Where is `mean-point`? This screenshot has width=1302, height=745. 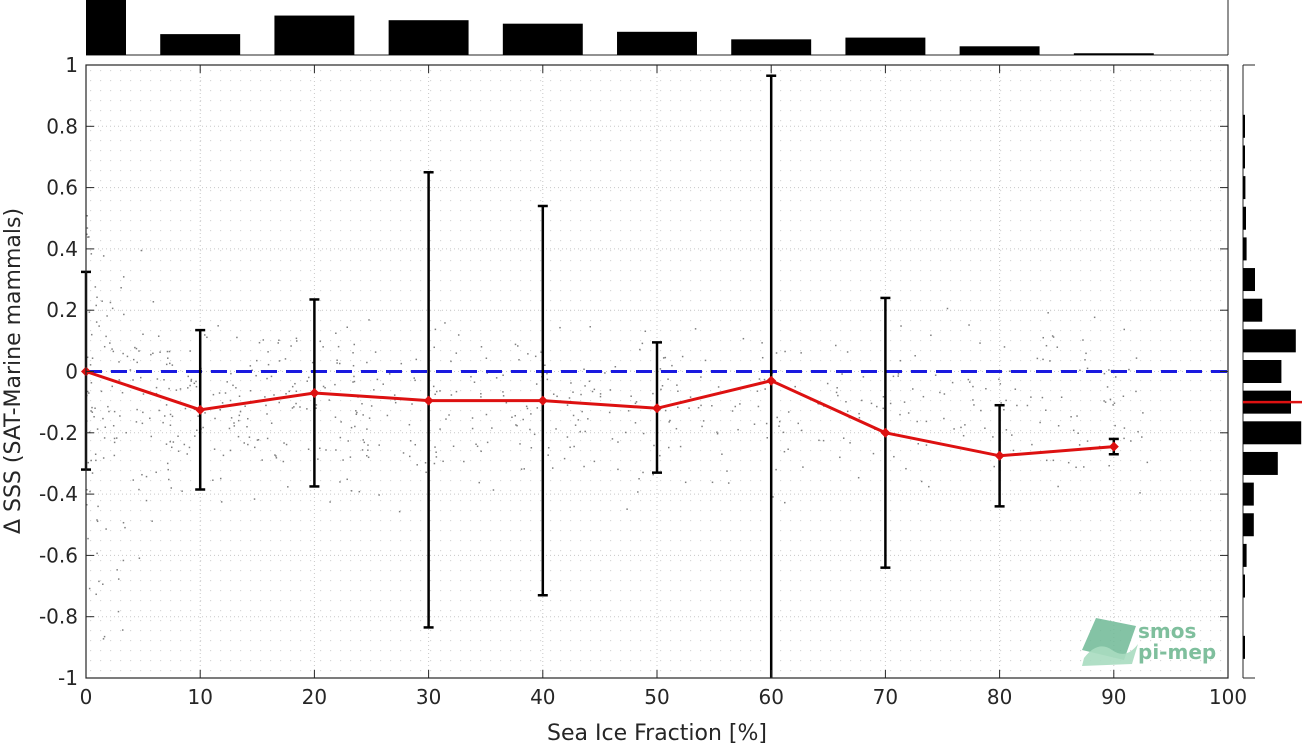
mean-point is located at coordinates (885, 432).